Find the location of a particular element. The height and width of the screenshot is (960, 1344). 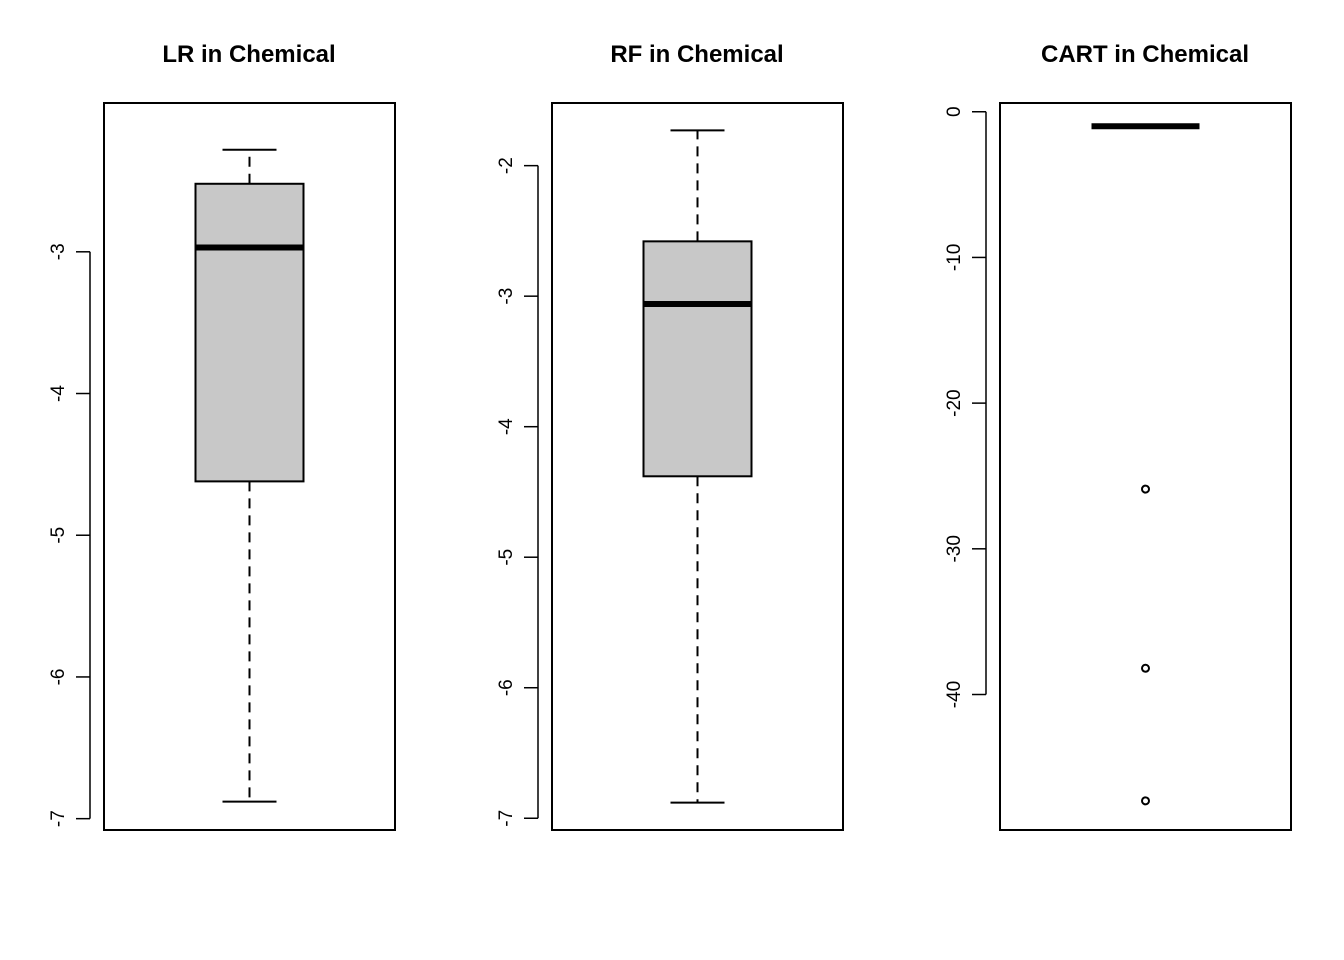

y-tick-label: -20 is located at coordinates (954, 402).